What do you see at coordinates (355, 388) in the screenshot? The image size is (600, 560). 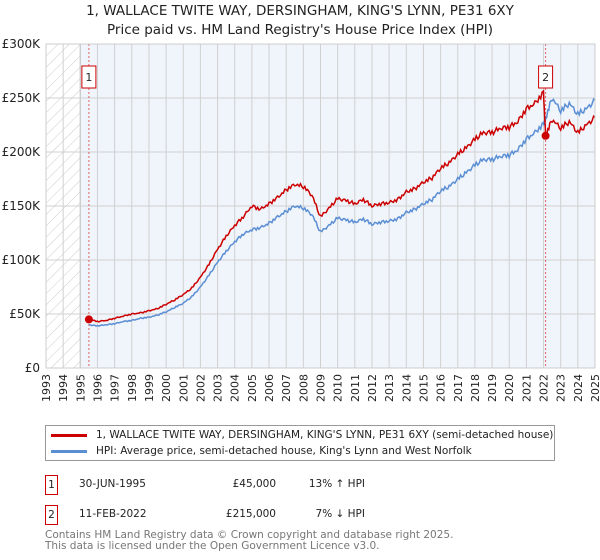 I see `x-tick-label: 2011` at bounding box center [355, 388].